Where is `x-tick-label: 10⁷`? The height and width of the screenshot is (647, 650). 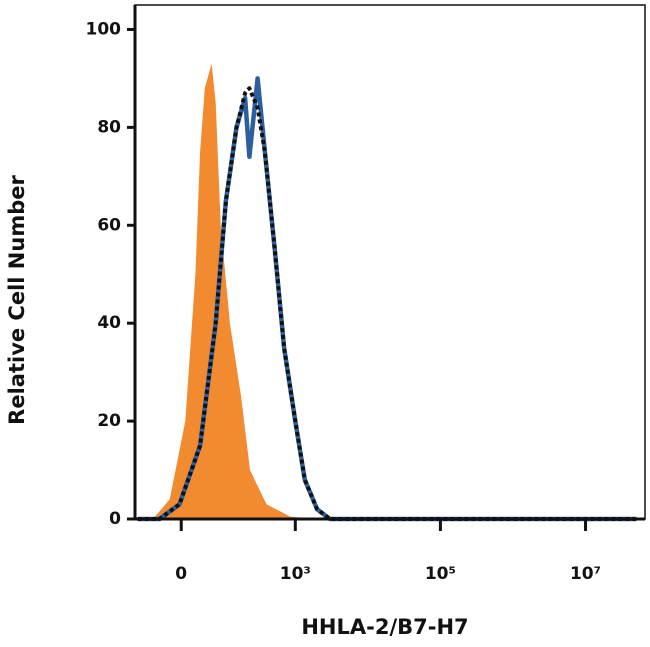 x-tick-label: 10⁷ is located at coordinates (585, 574).